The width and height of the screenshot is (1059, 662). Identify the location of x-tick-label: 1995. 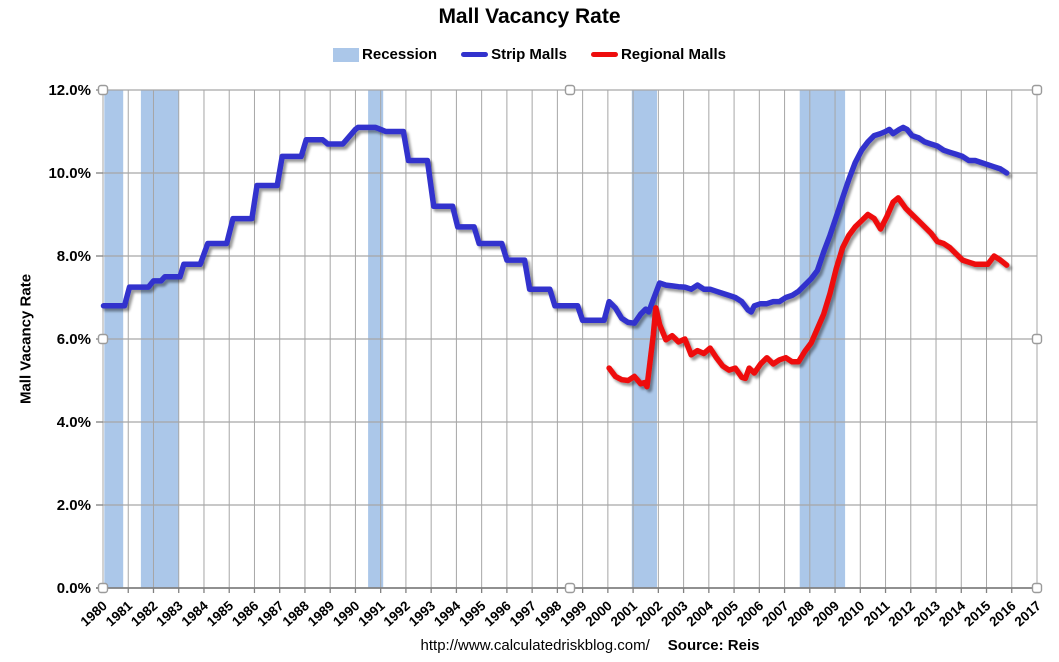
(472, 614).